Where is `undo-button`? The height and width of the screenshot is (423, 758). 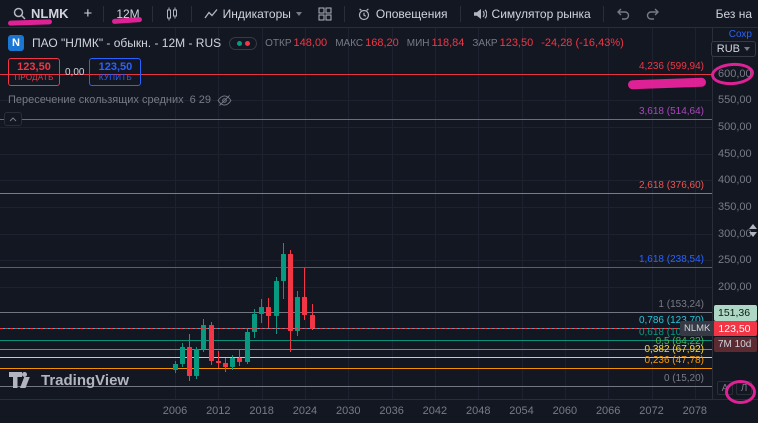 undo-button is located at coordinates (623, 14).